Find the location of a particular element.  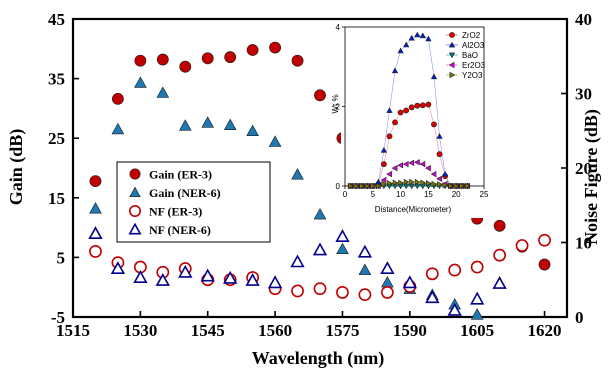

x-tick-label: 1560 is located at coordinates (275, 330).